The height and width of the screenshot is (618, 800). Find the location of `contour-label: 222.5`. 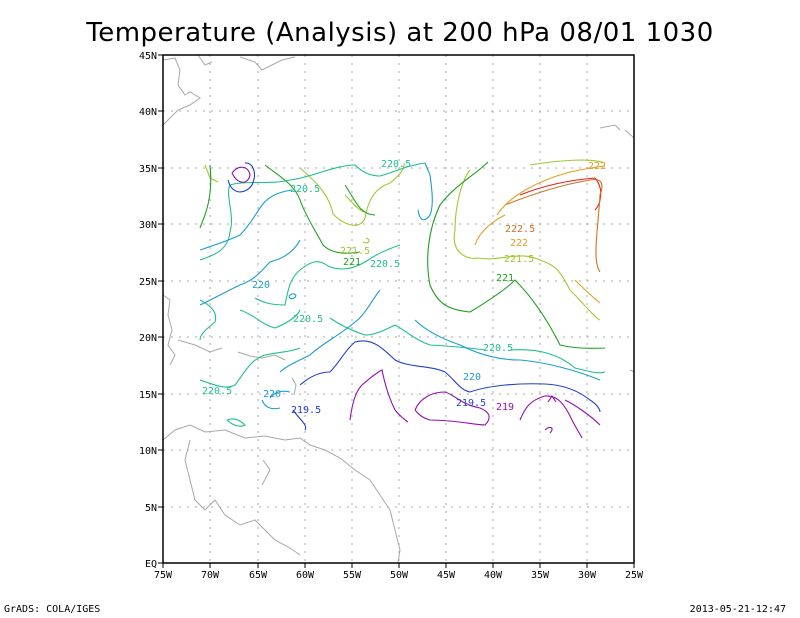

contour-label: 222.5 is located at coordinates (520, 229).